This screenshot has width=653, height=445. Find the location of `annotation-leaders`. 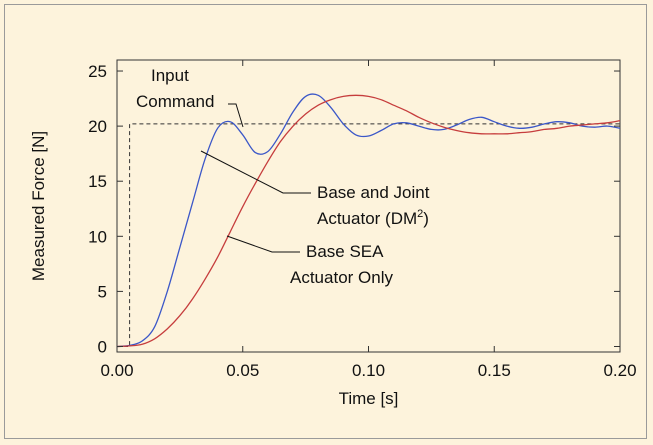

annotation-leaders is located at coordinates (255, 178).